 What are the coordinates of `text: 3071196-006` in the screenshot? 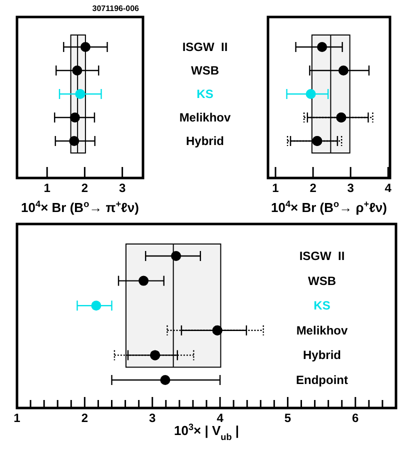 It's located at (116, 8).